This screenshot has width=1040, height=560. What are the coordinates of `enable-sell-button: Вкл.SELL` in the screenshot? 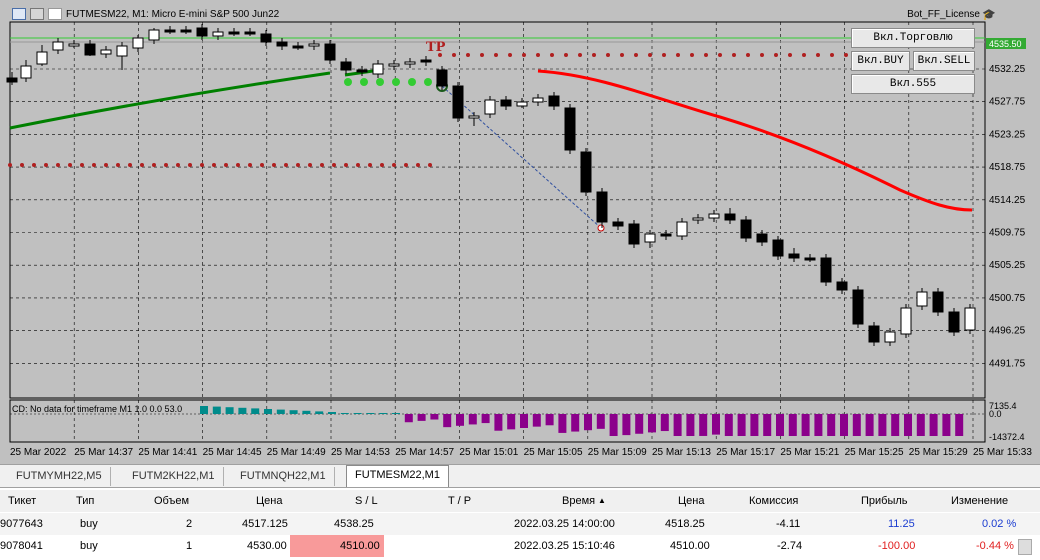 It's located at (944, 61).